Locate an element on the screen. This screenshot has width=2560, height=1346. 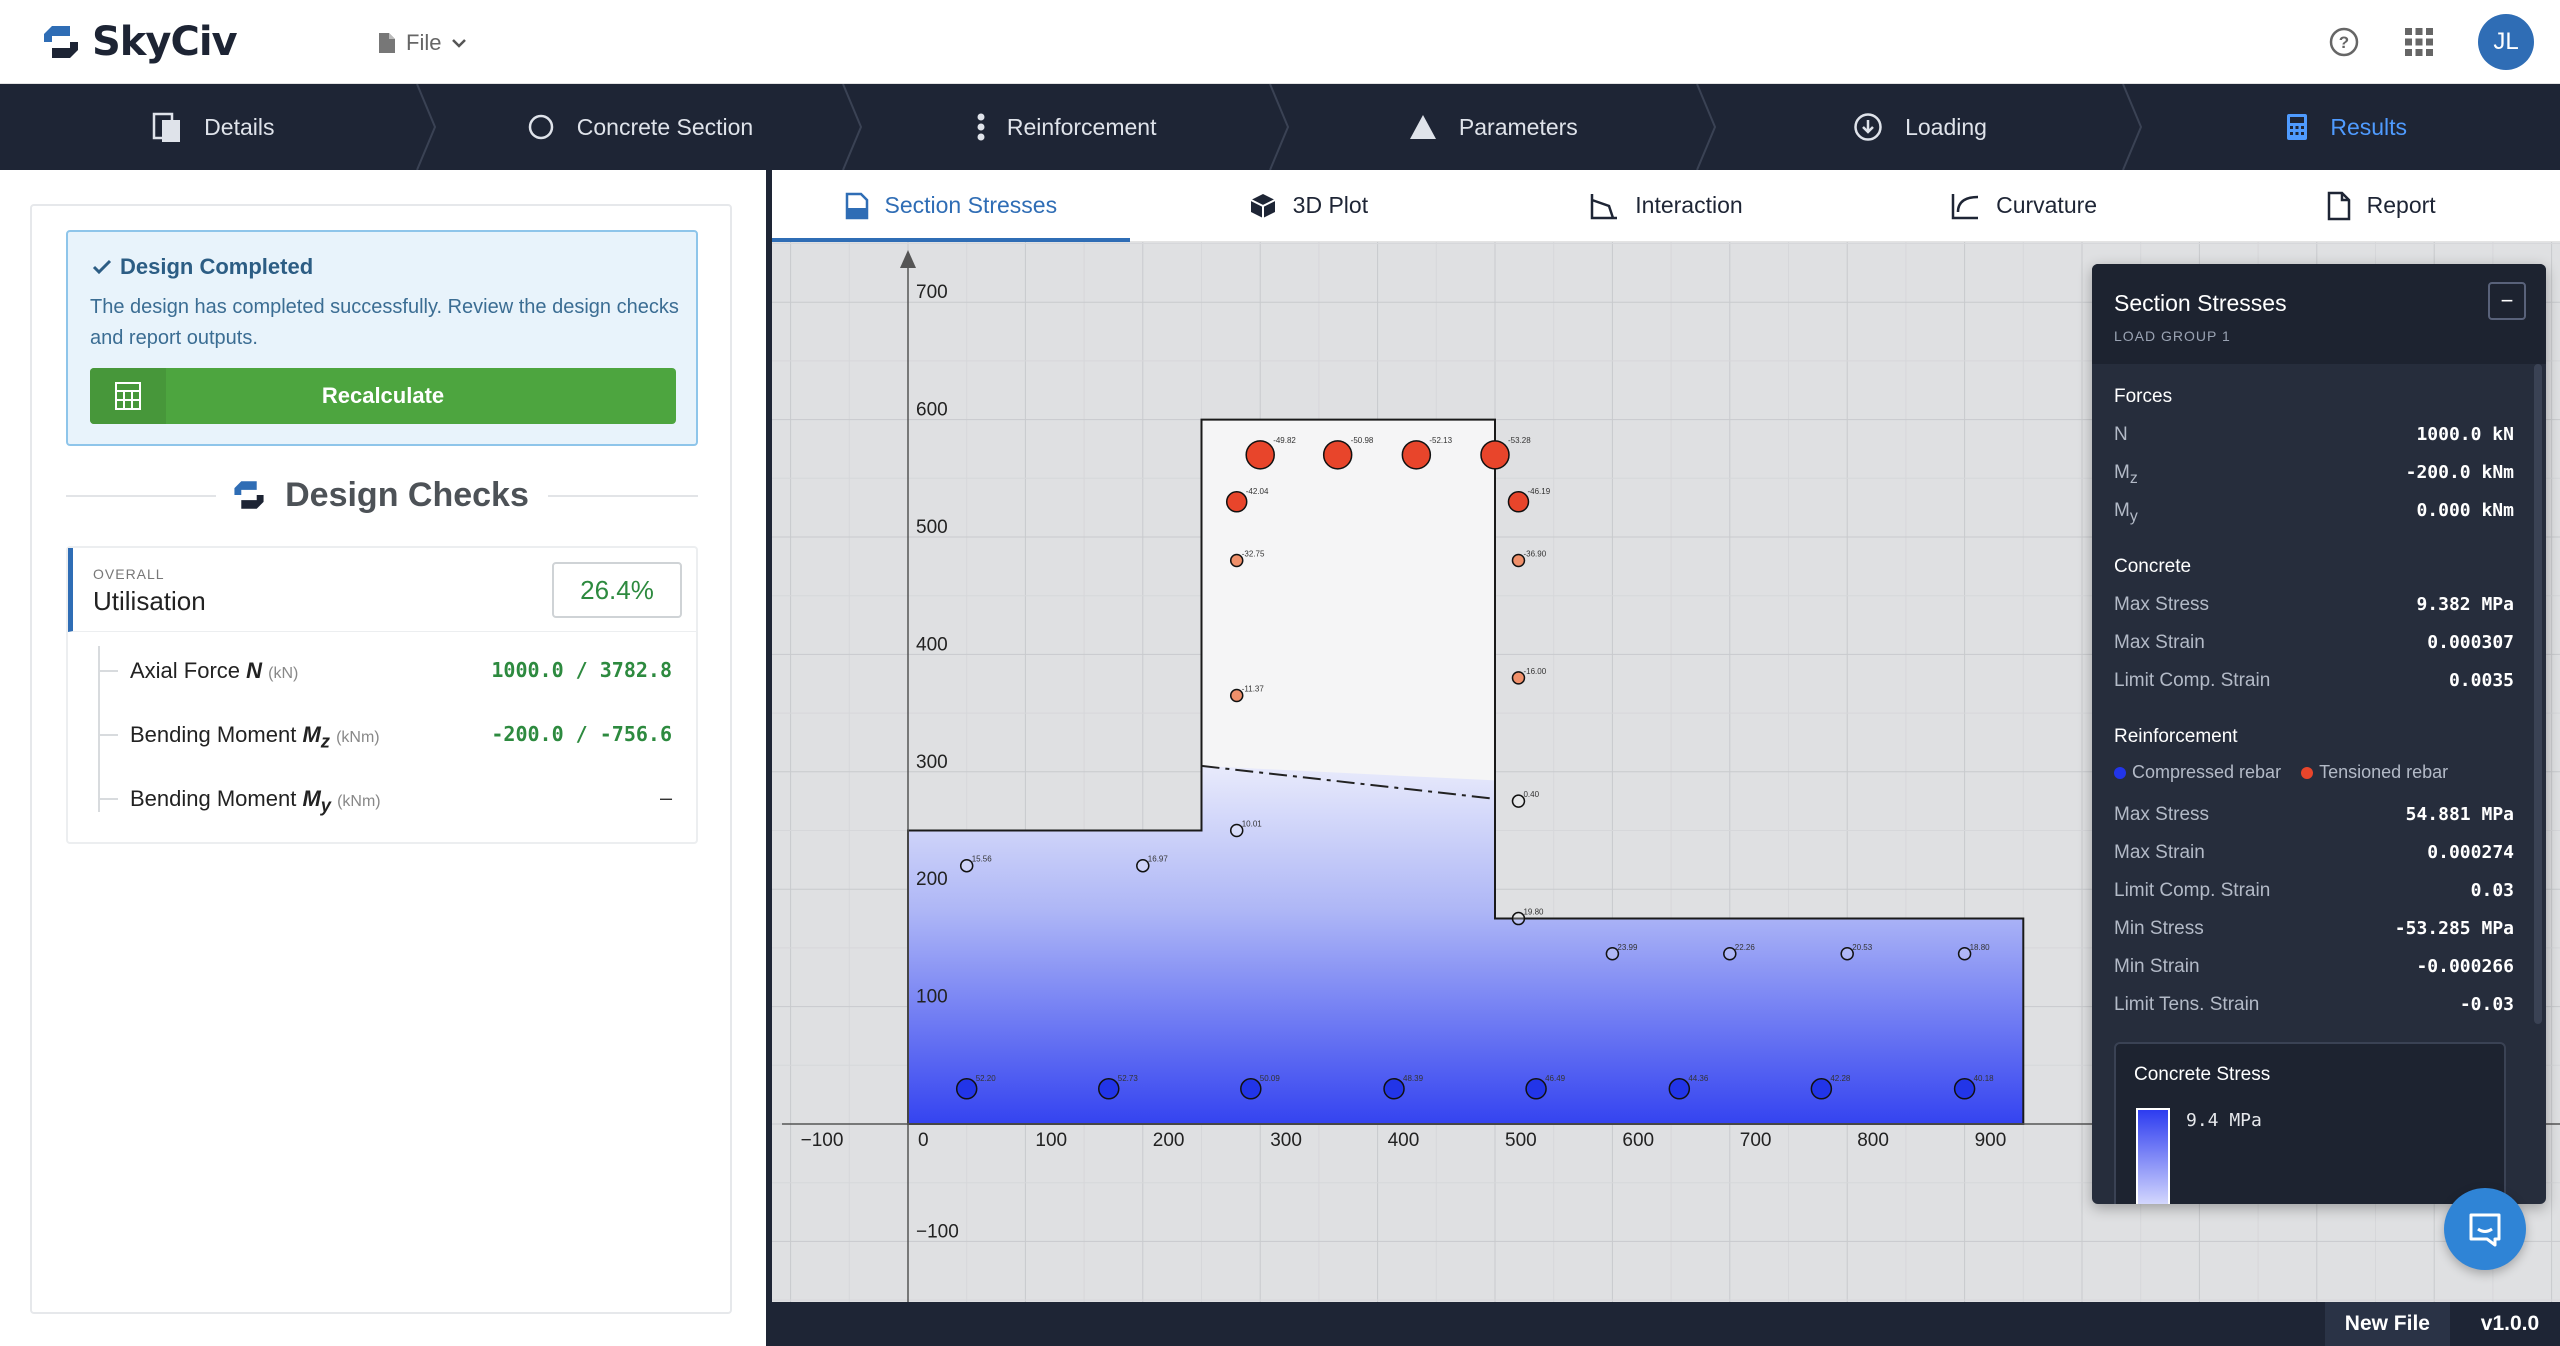
rebar-stress-label: -46.19 is located at coordinates (1538, 491).